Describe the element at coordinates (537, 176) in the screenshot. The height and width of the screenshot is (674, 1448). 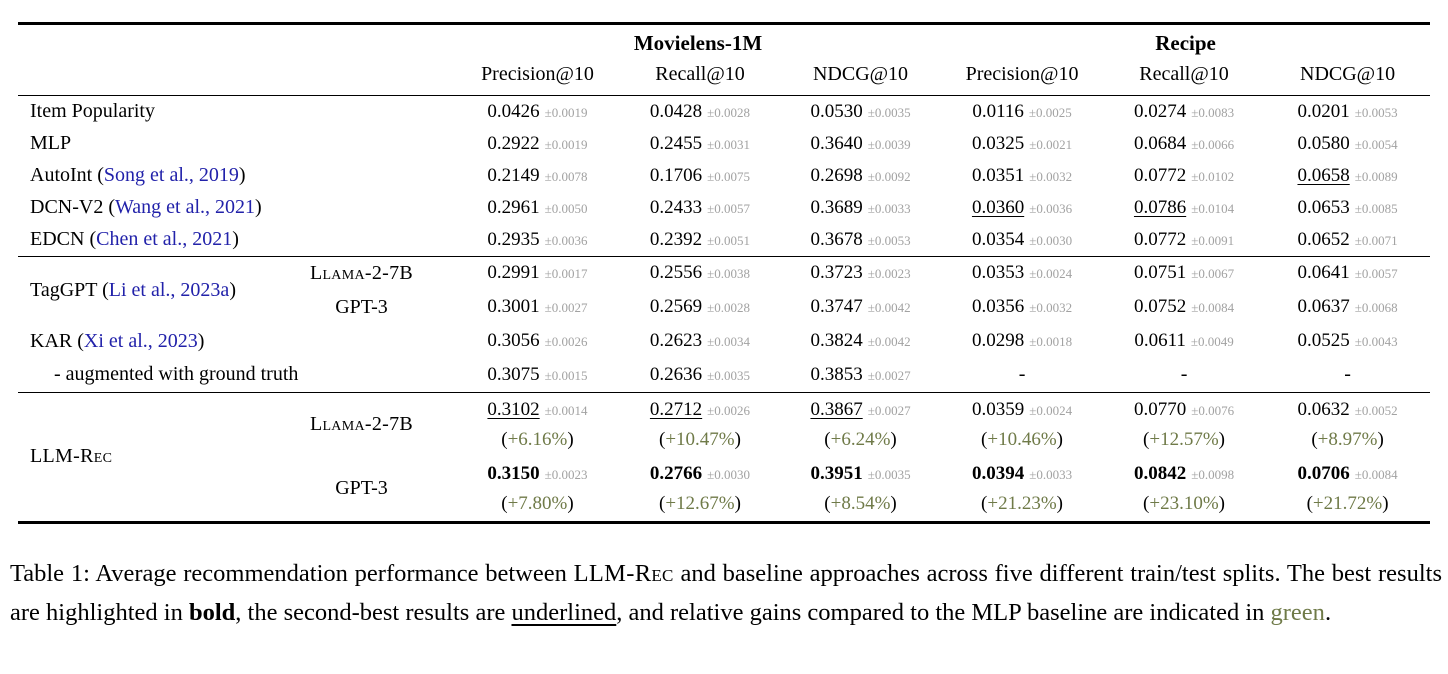
I see `metric-value-line: 0.2149 ±0.0078` at that location.